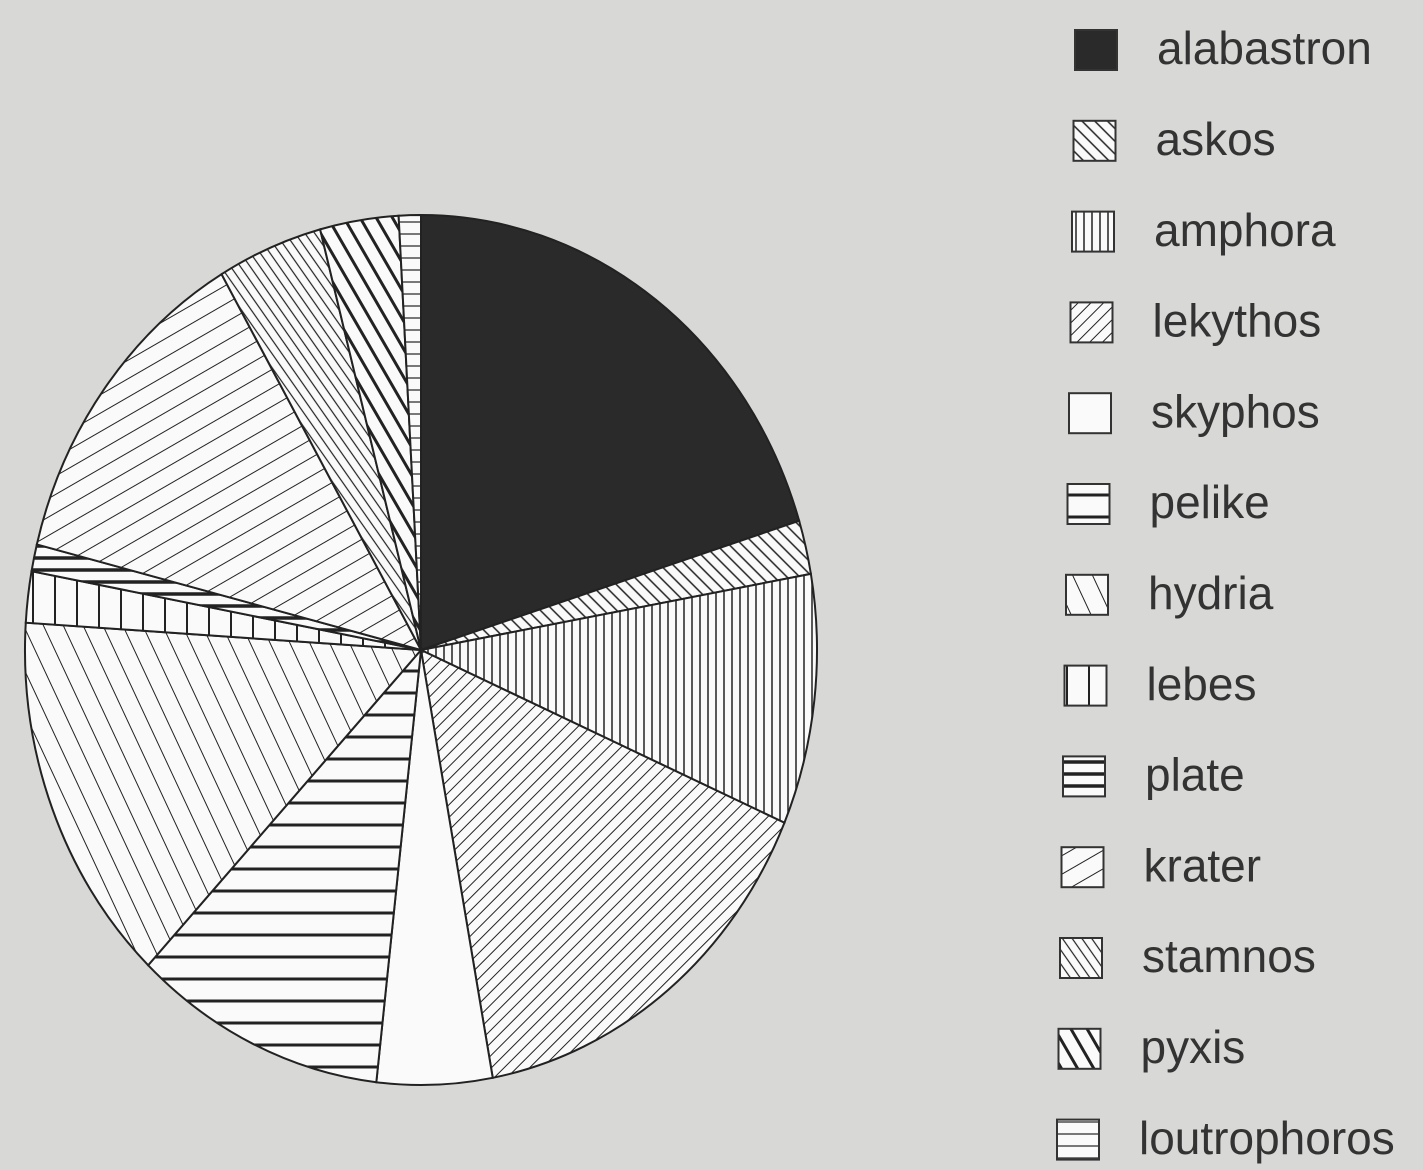 Image resolution: width=1423 pixels, height=1170 pixels. Describe the element at coordinates (1267, 1138) in the screenshot. I see `legend-label: loutrophoros` at that location.